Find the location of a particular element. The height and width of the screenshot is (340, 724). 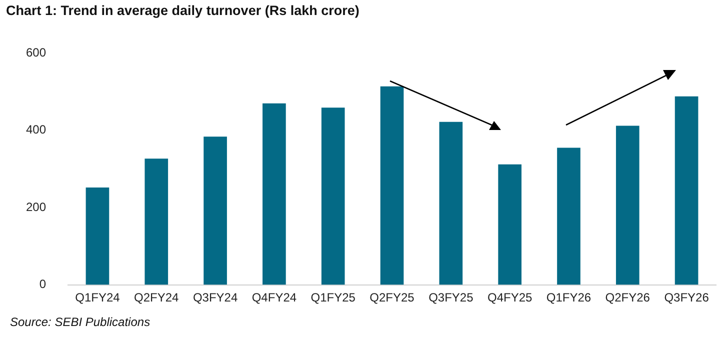

x-tick-label: Q4FY24 is located at coordinates (274, 297).